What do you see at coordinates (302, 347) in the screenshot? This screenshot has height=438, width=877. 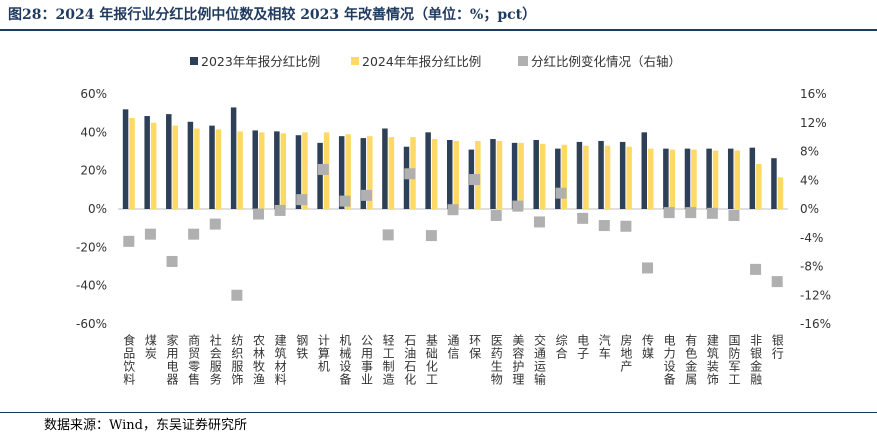 I see `x-tick-label: 钢铁` at bounding box center [302, 347].